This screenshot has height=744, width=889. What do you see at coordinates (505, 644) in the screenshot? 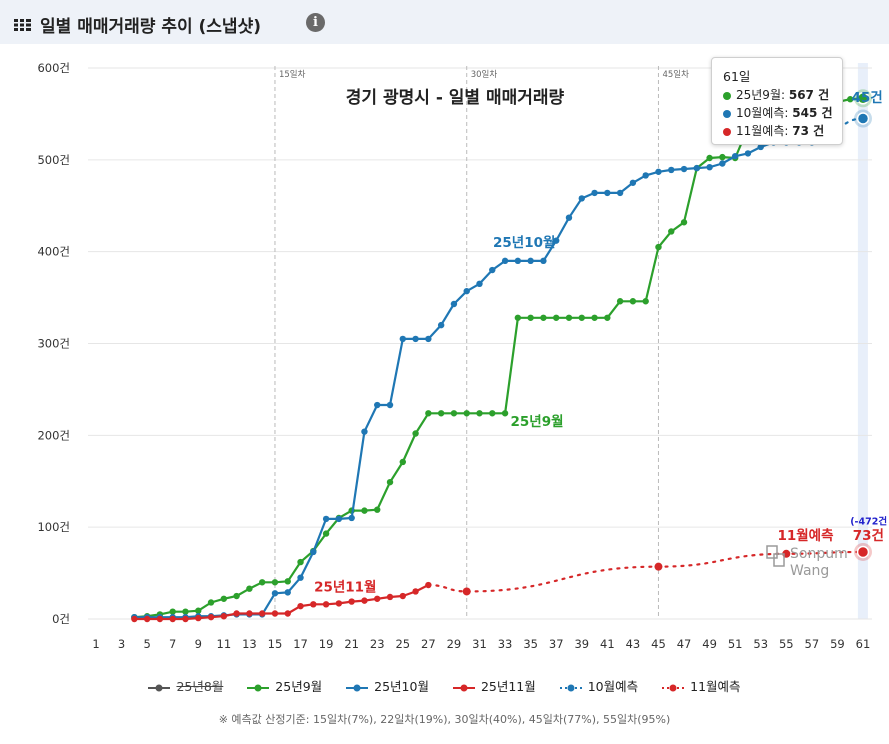
I see `x-tick-label: 33` at bounding box center [505, 644].